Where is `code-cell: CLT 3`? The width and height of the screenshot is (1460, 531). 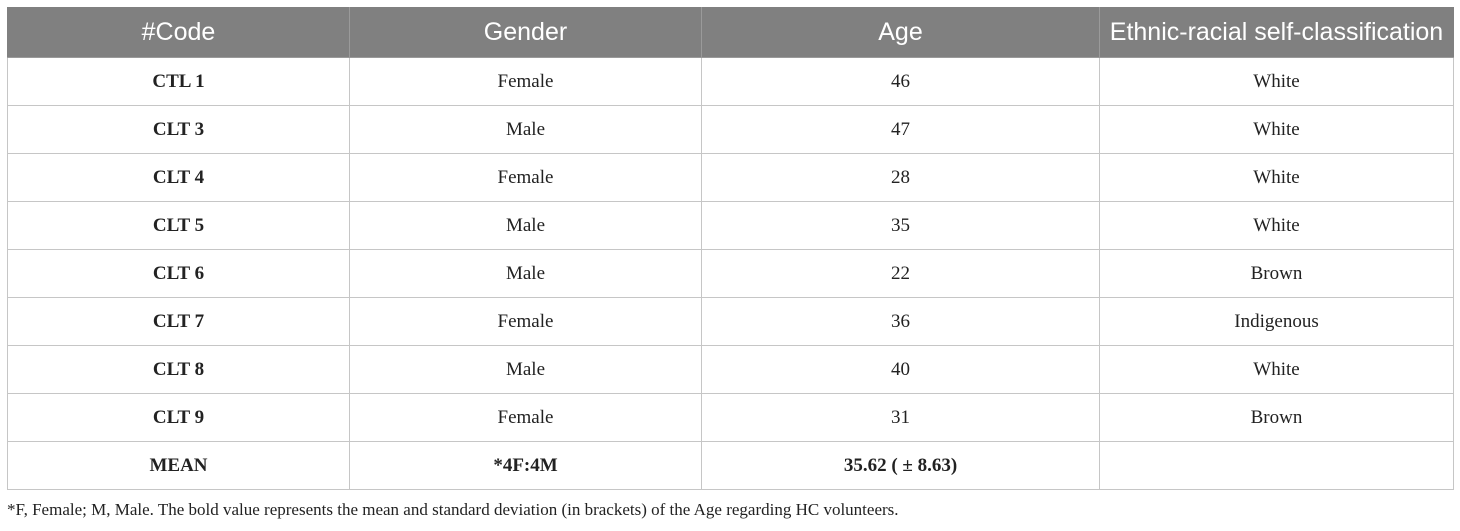
code-cell: CLT 3 is located at coordinates (178, 129).